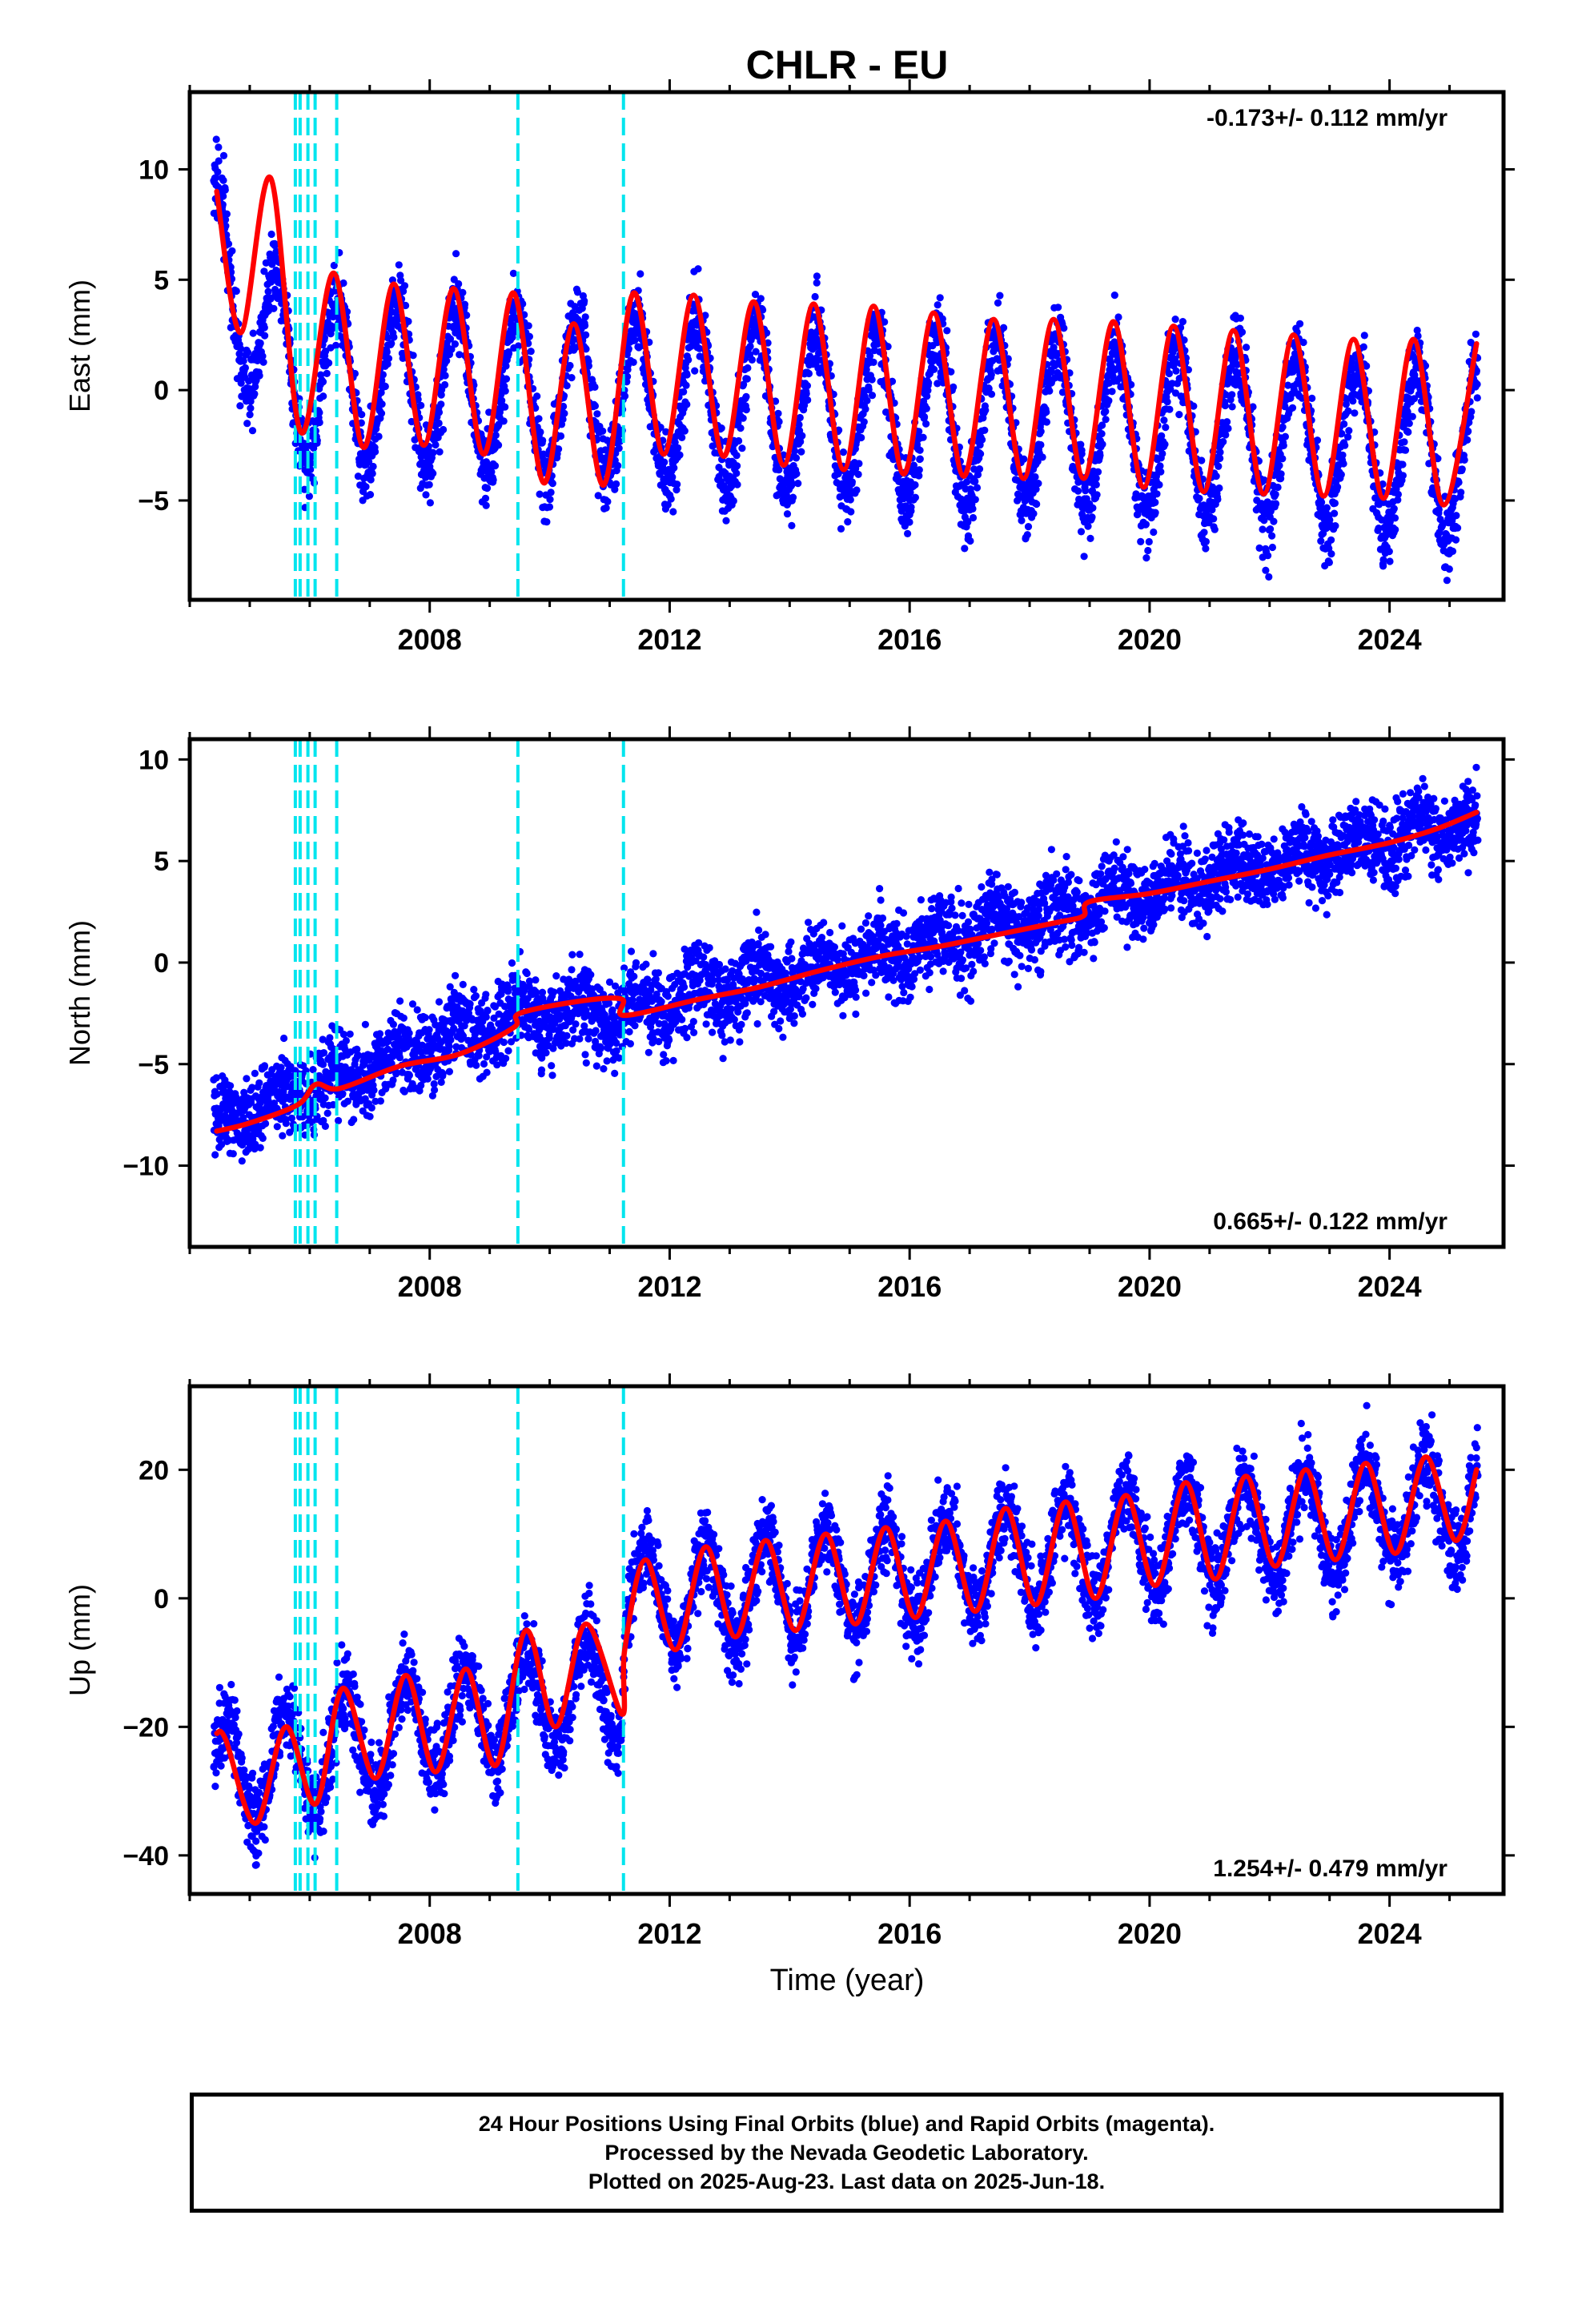 The height and width of the screenshot is (2324, 1582). I want to click on east-x-tick-label: 2016, so click(909, 639).